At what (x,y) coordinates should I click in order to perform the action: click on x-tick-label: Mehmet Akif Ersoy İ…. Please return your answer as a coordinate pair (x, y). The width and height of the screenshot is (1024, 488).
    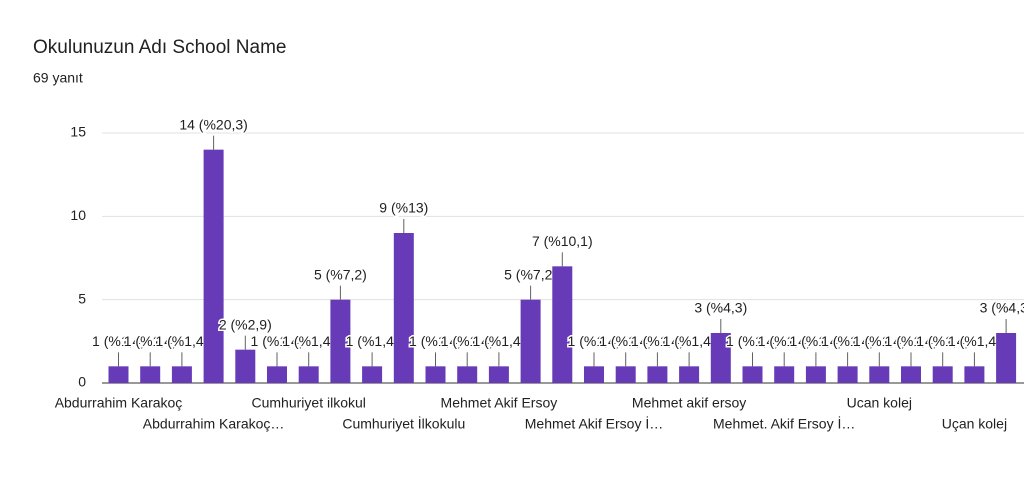
    Looking at the image, I should click on (594, 423).